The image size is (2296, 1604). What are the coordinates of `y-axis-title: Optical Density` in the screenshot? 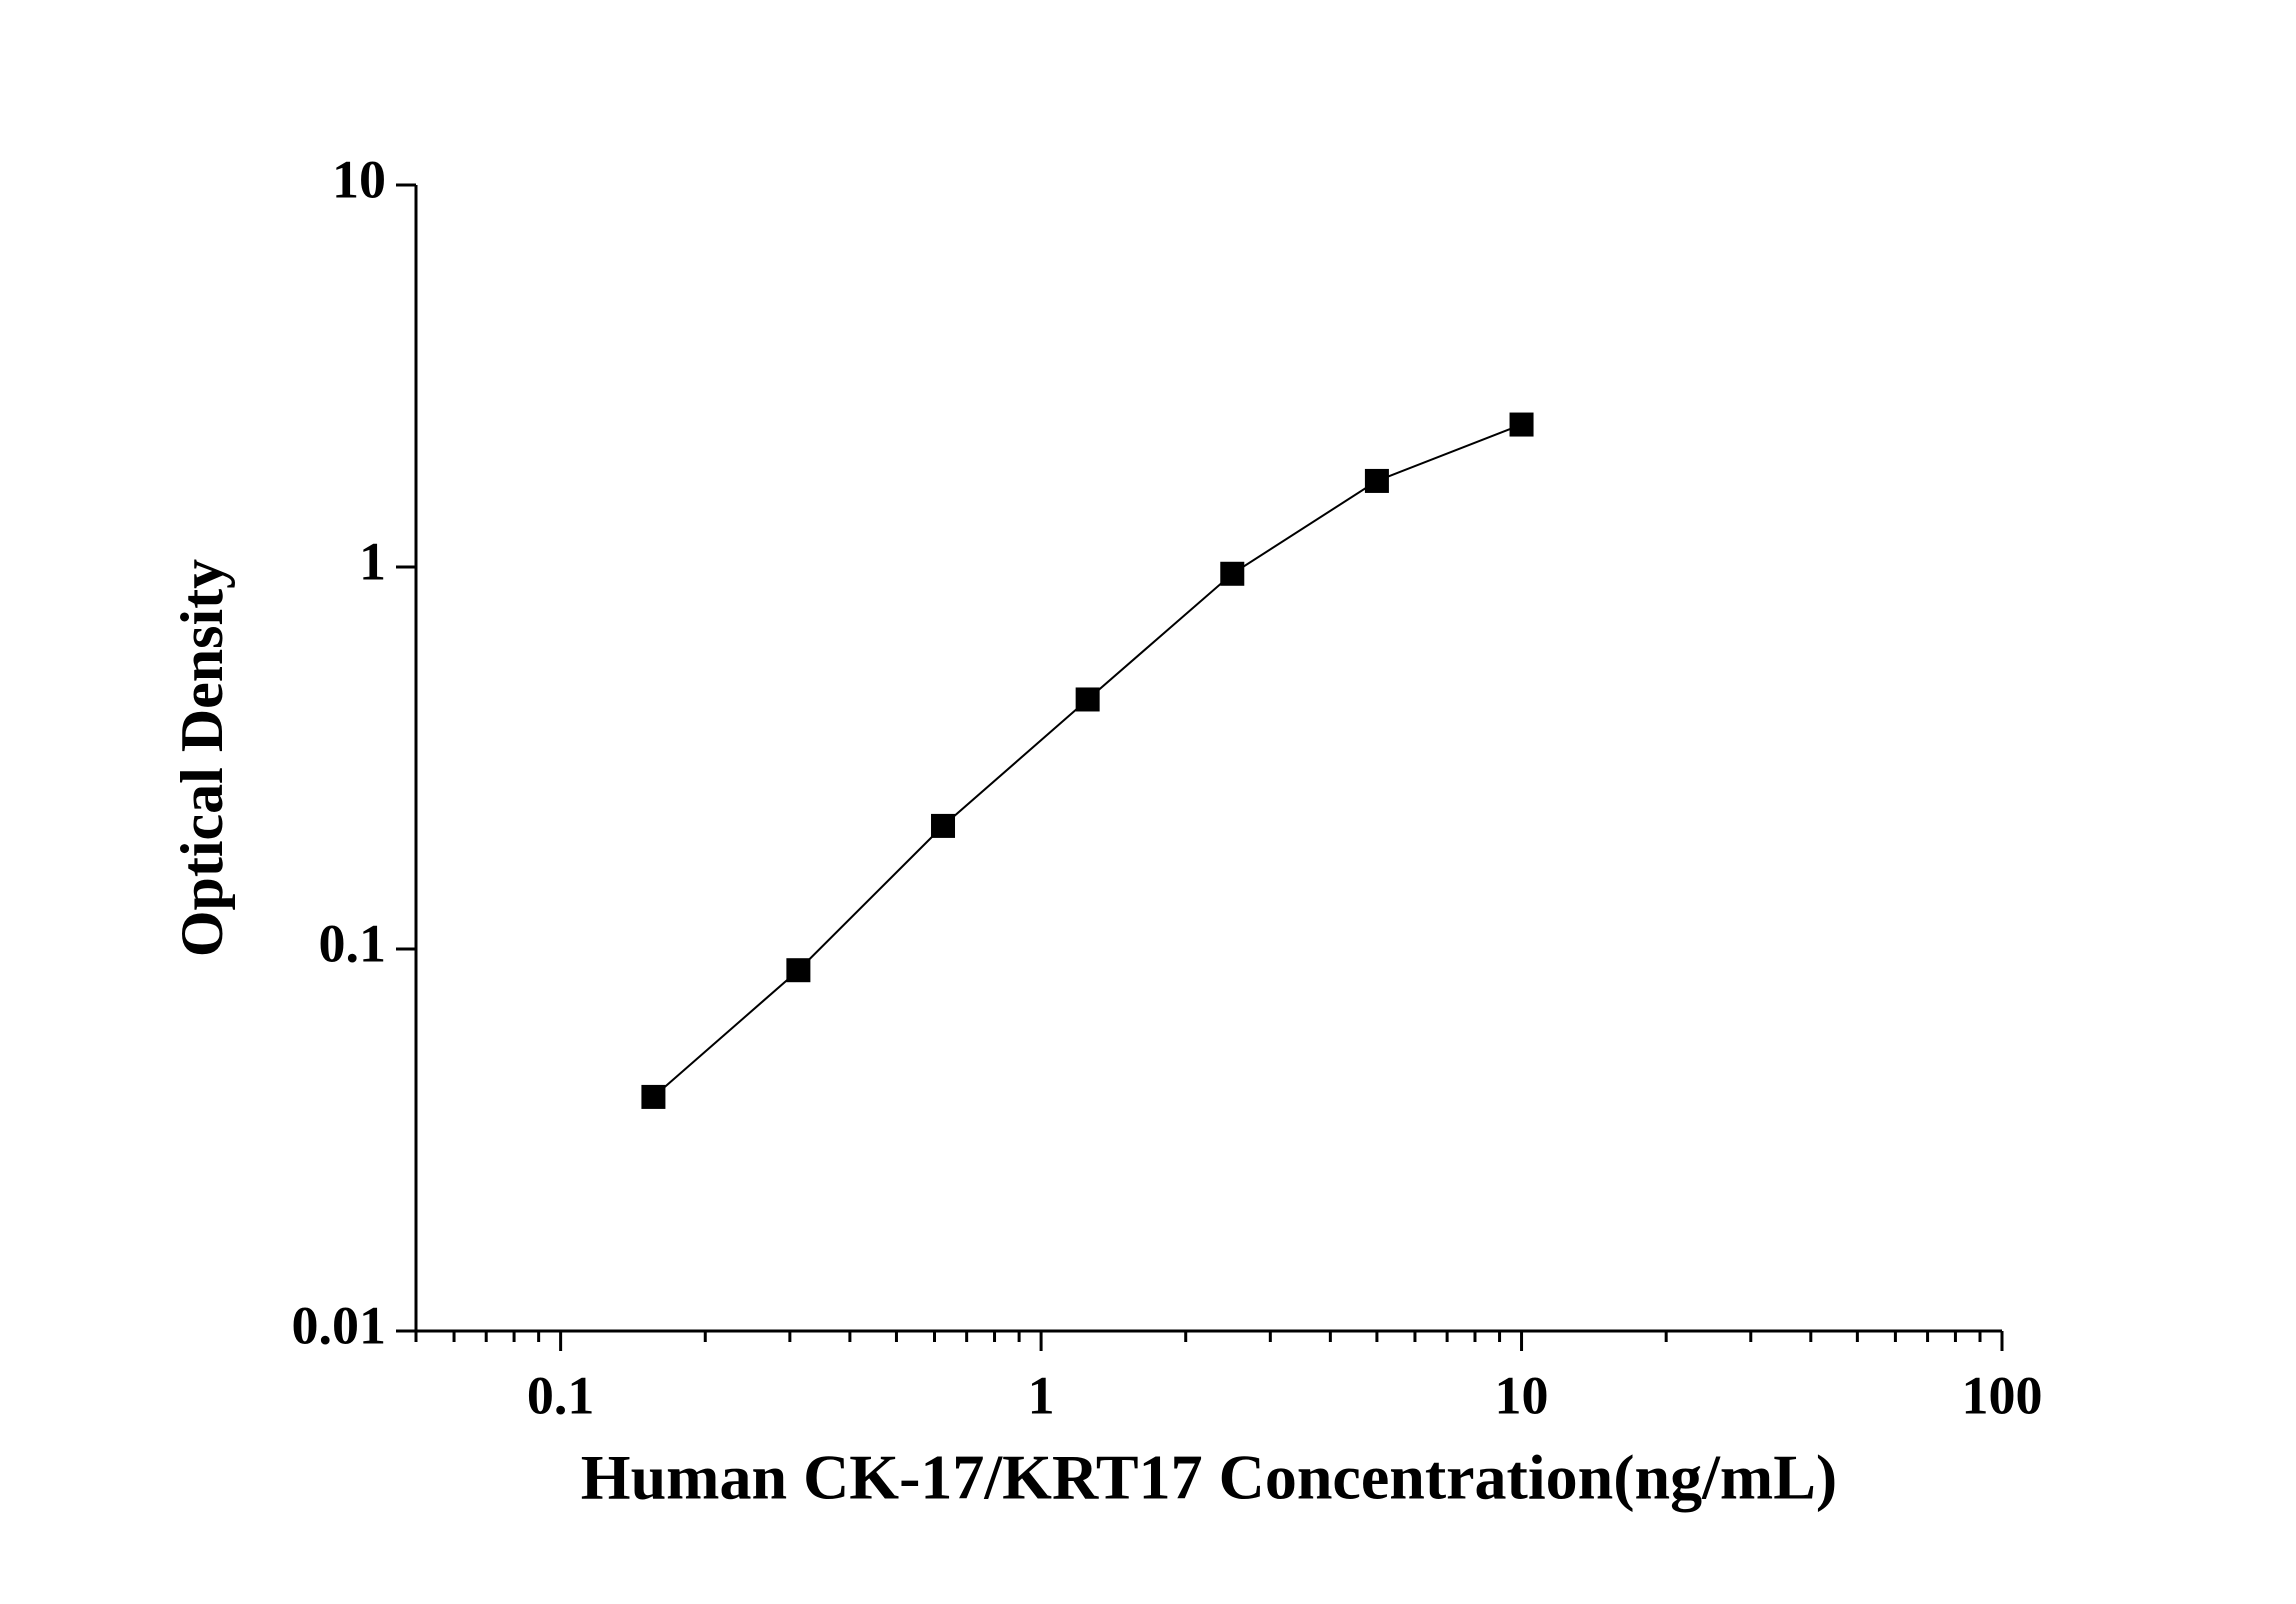 It's located at (202, 758).